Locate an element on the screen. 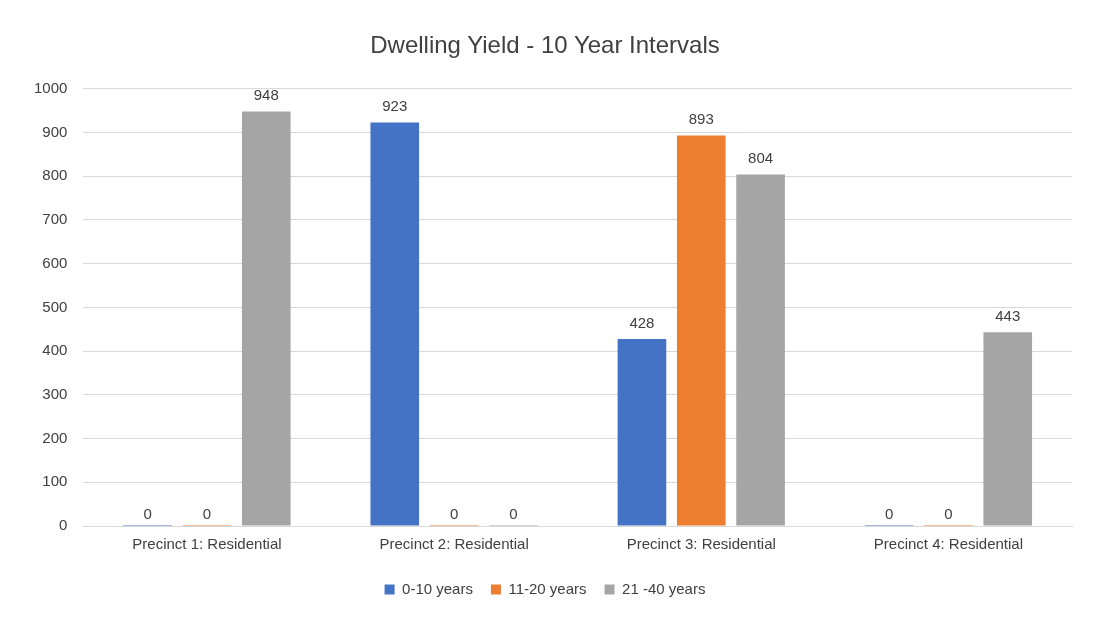 The height and width of the screenshot is (619, 1094). data-label: 443 is located at coordinates (1008, 315).